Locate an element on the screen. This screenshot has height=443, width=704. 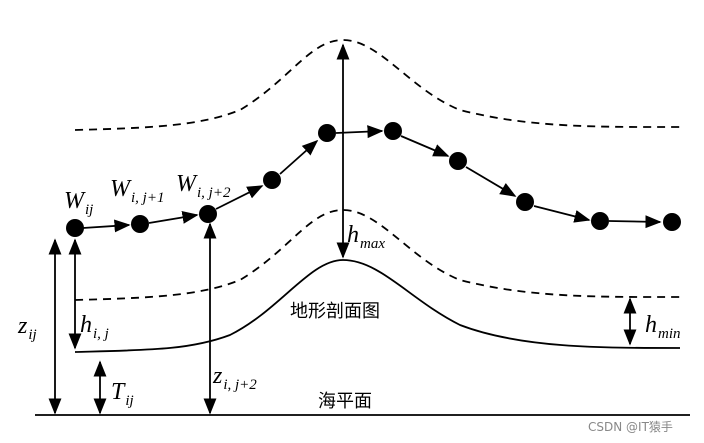
math-label: zij is located at coordinates (27, 328).